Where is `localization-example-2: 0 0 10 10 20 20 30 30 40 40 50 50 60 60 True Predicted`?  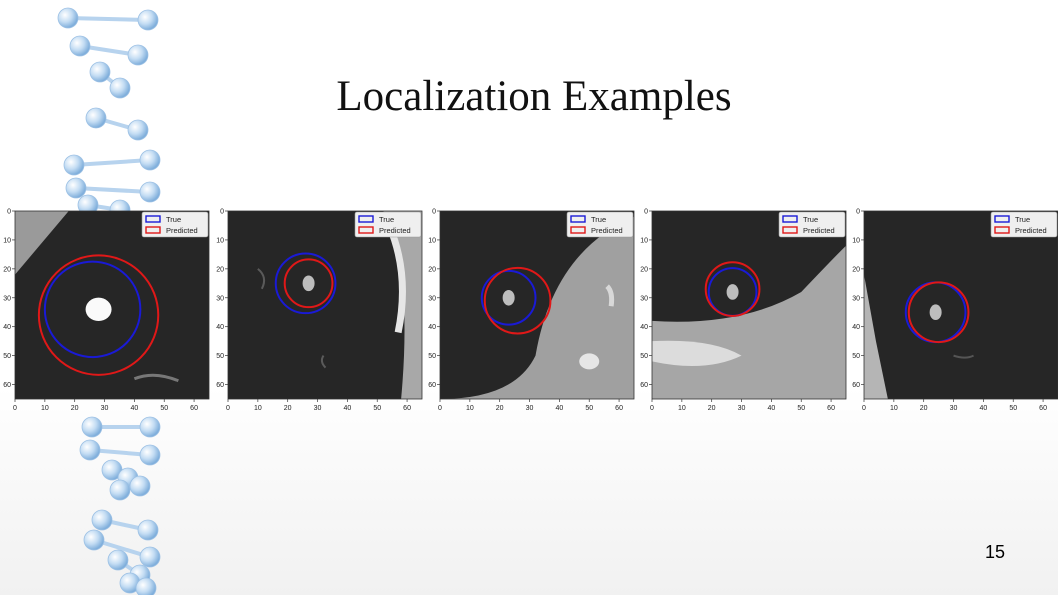
localization-example-2: 0 0 10 10 20 20 30 30 40 40 50 50 60 60 True Predicted is located at coordinates (321, 310).